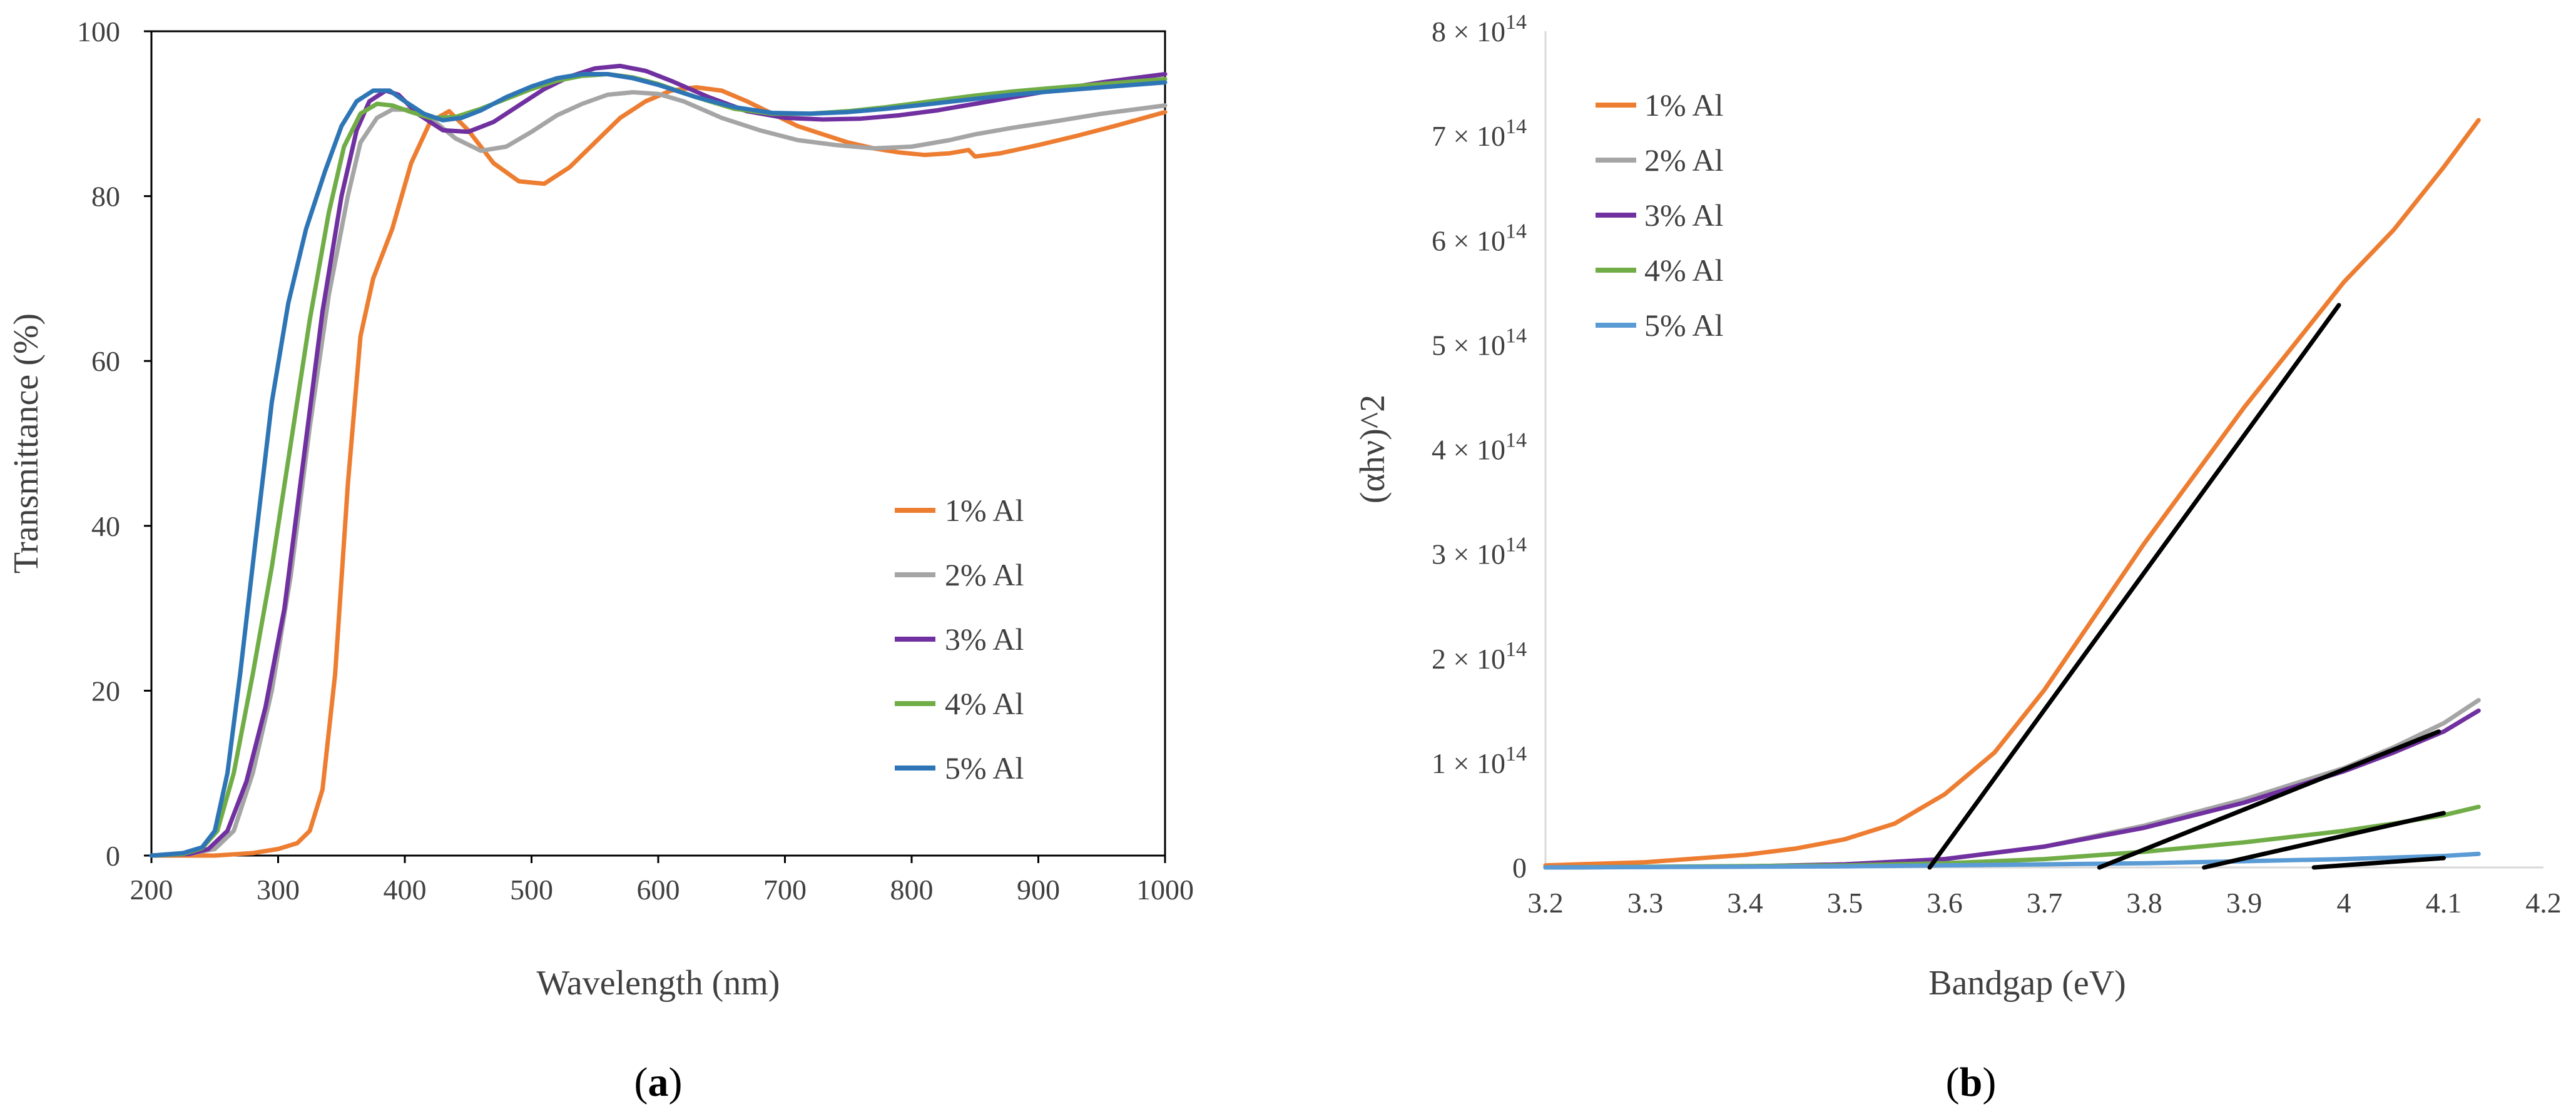  Describe the element at coordinates (2543, 903) in the screenshot. I see `plot-b-x-tick-label: 4.2` at that location.